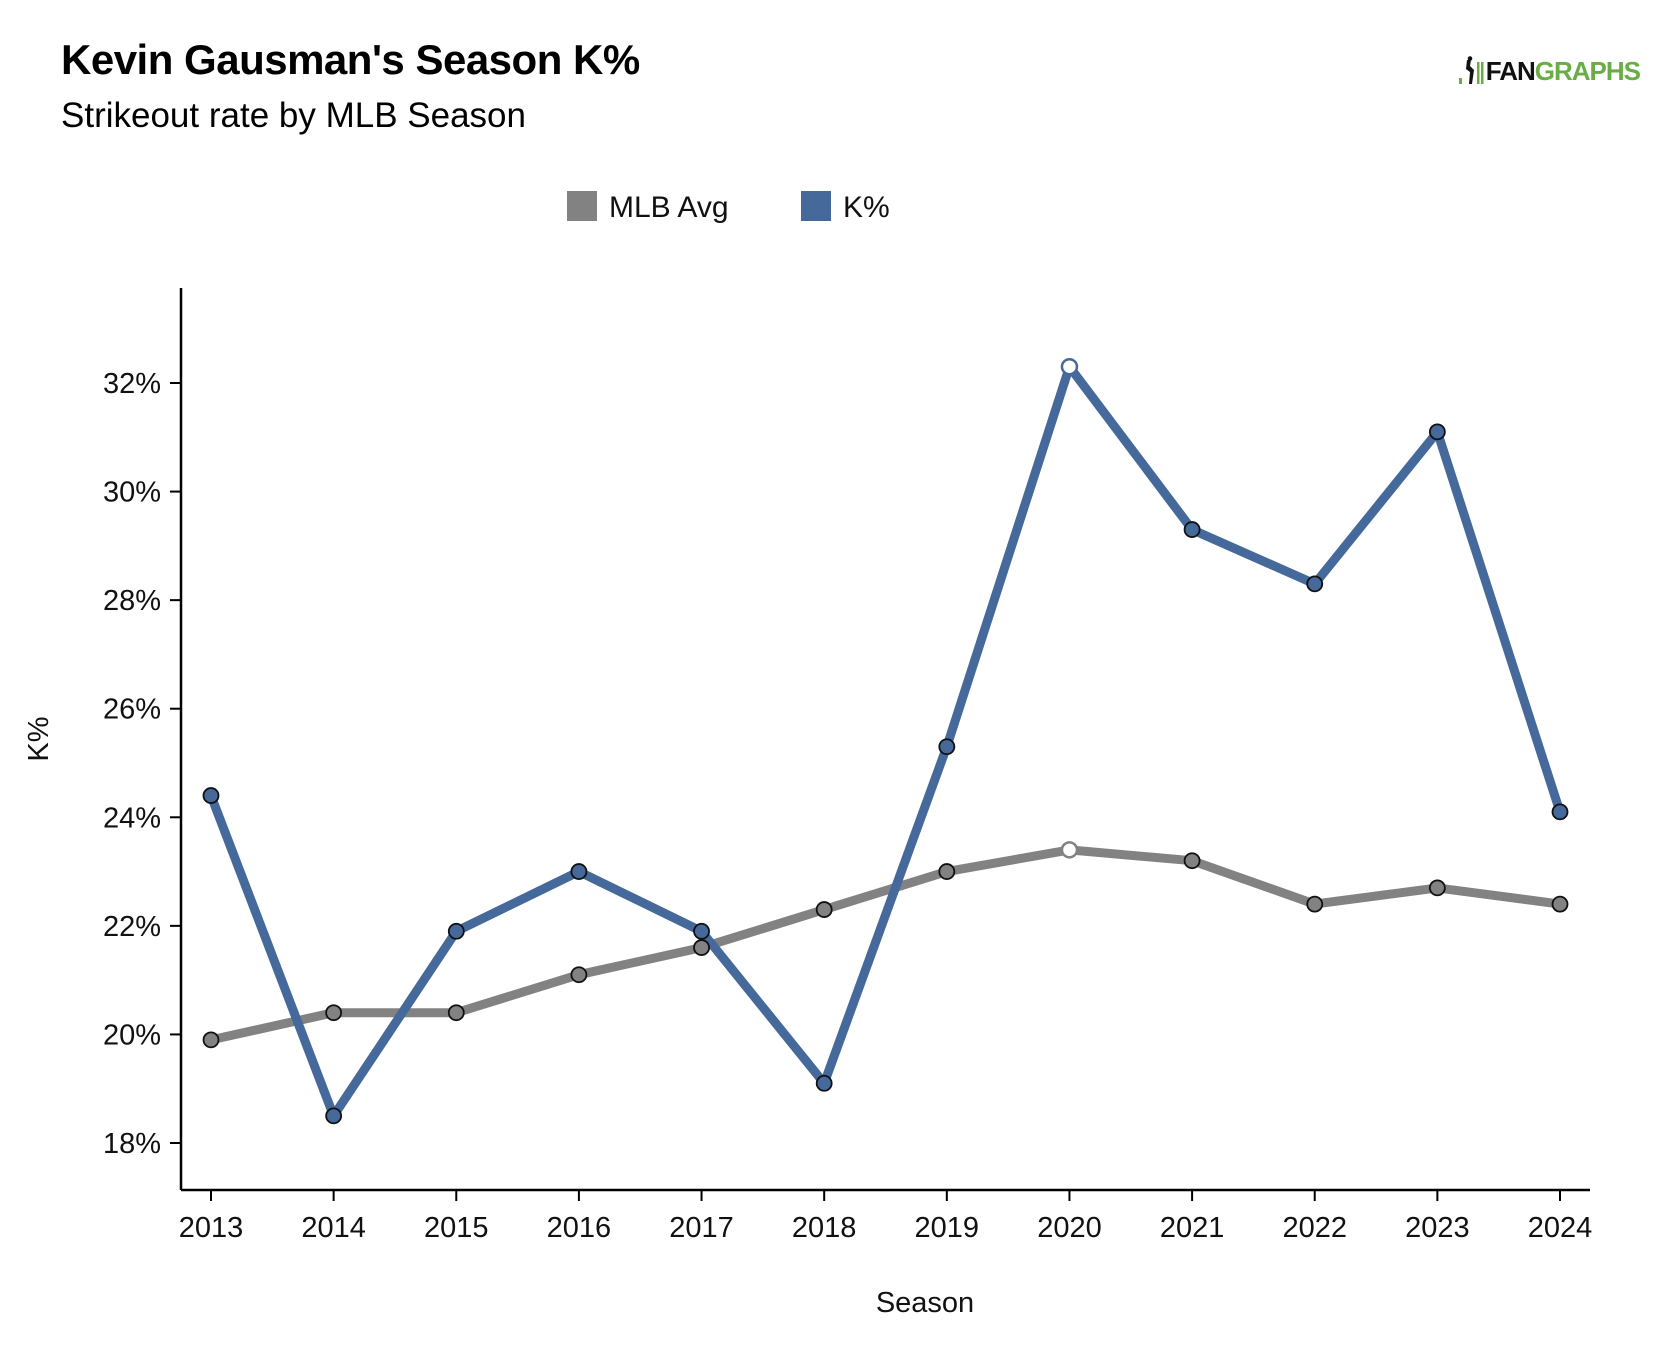 This screenshot has height=1360, width=1678. What do you see at coordinates (211, 1228) in the screenshot?
I see `x-tick-label: 2013` at bounding box center [211, 1228].